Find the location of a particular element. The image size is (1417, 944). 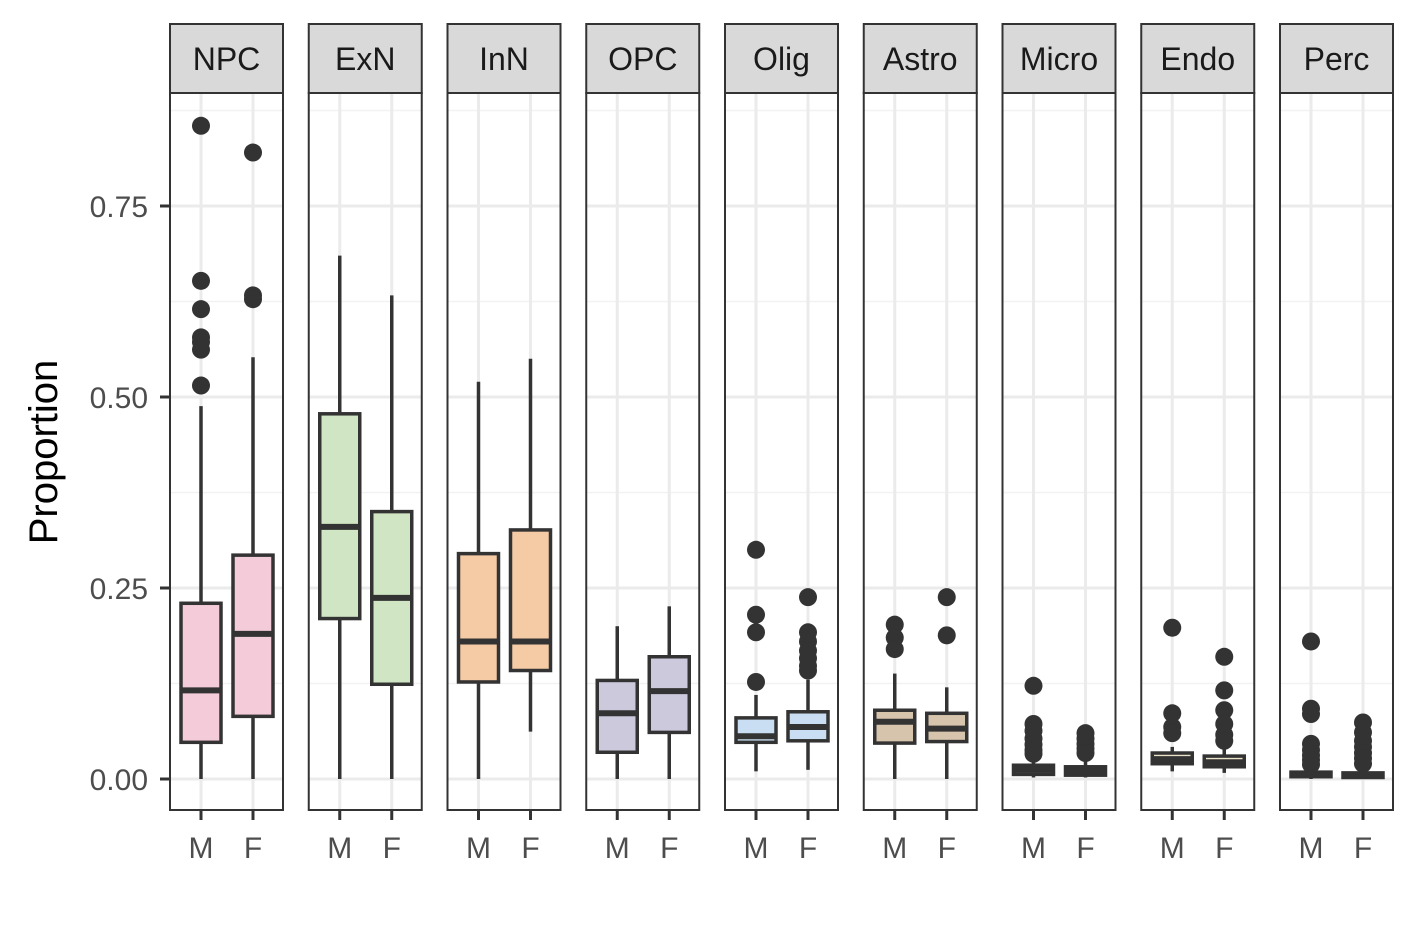

facet-strip-label: Perc is located at coordinates (1337, 59).